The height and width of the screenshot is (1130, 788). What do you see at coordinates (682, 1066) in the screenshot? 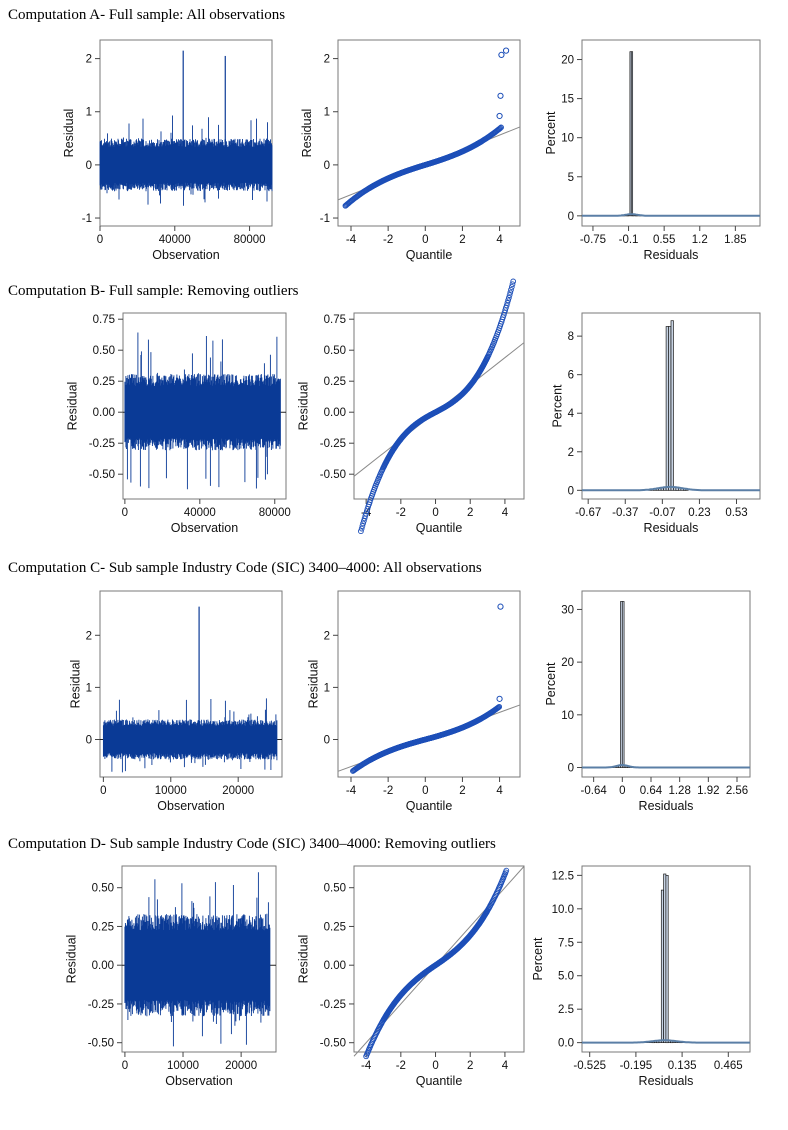
I see `x-tick-label: 0.135` at bounding box center [682, 1066].